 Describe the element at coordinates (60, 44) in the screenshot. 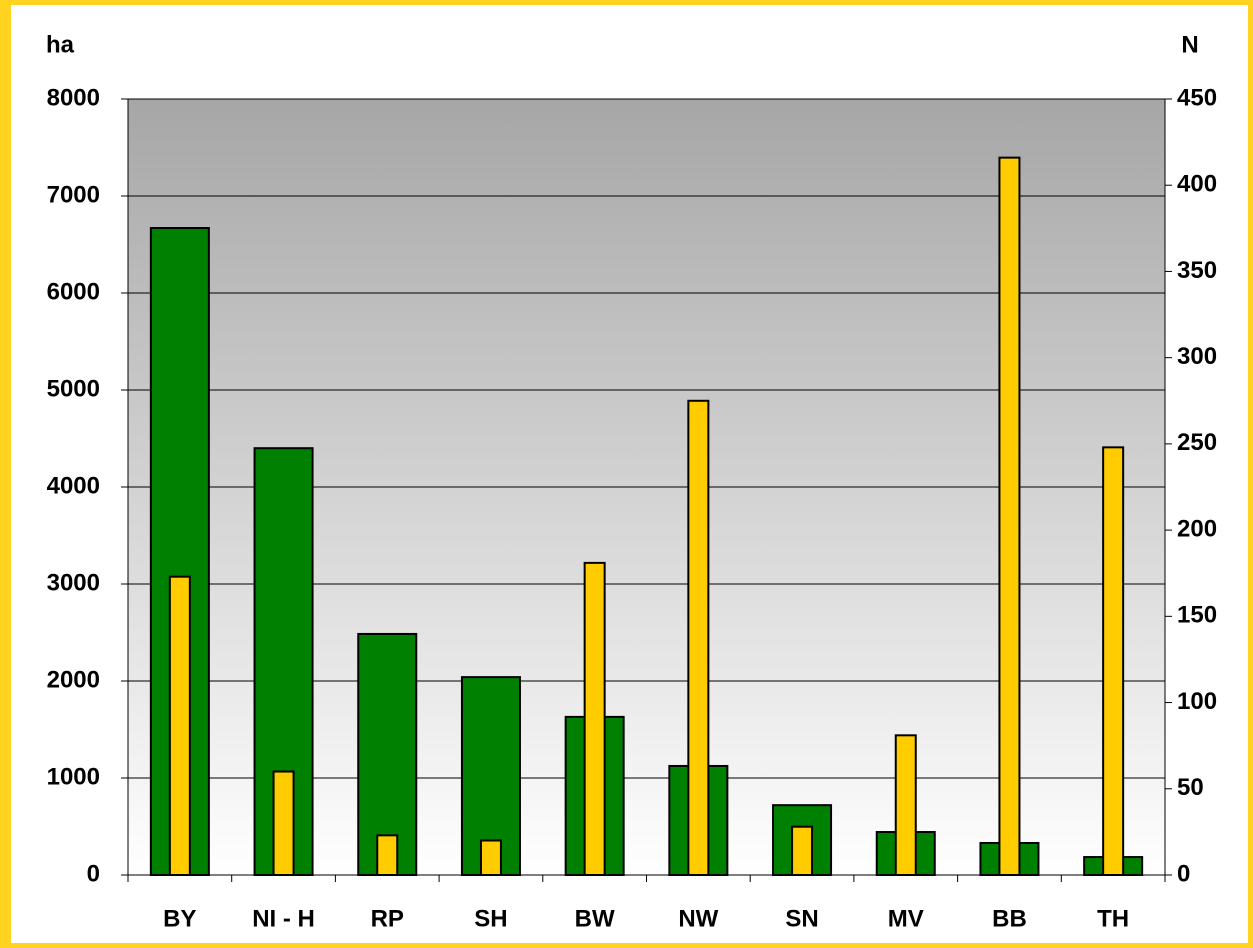

I see `y-axis-label: ha` at that location.